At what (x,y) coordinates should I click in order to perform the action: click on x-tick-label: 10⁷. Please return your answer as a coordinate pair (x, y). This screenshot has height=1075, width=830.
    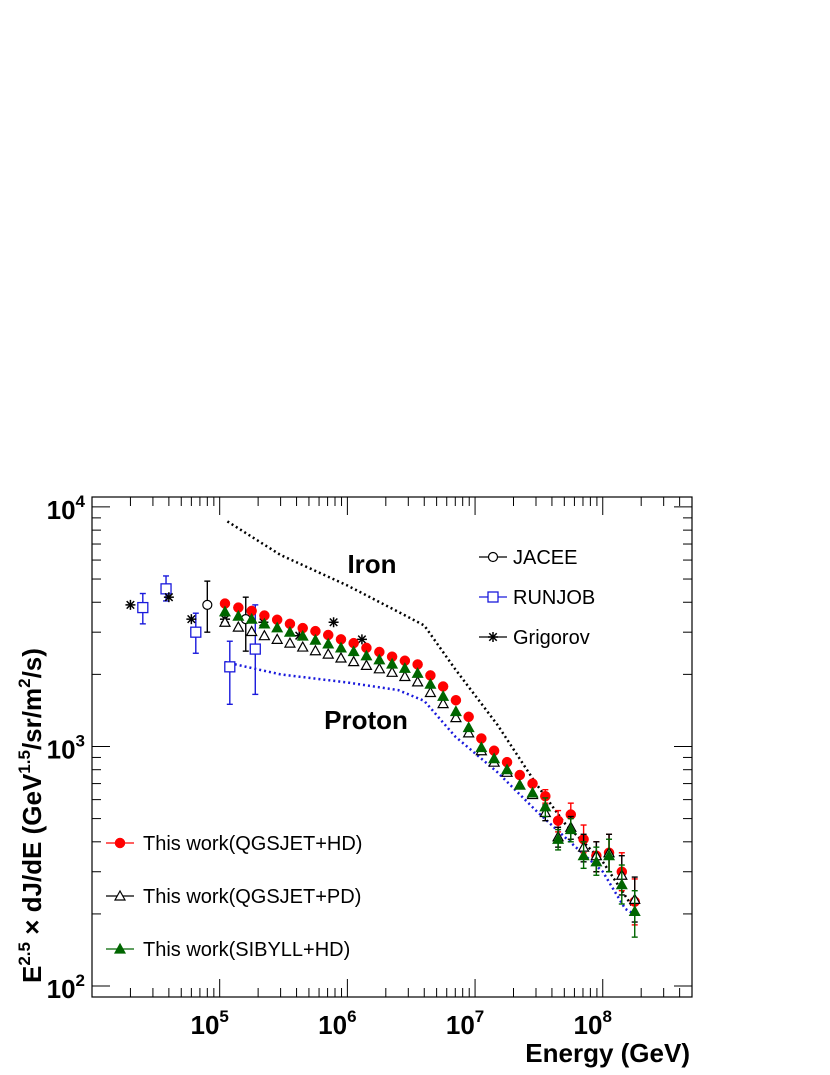
    Looking at the image, I should click on (465, 1023).